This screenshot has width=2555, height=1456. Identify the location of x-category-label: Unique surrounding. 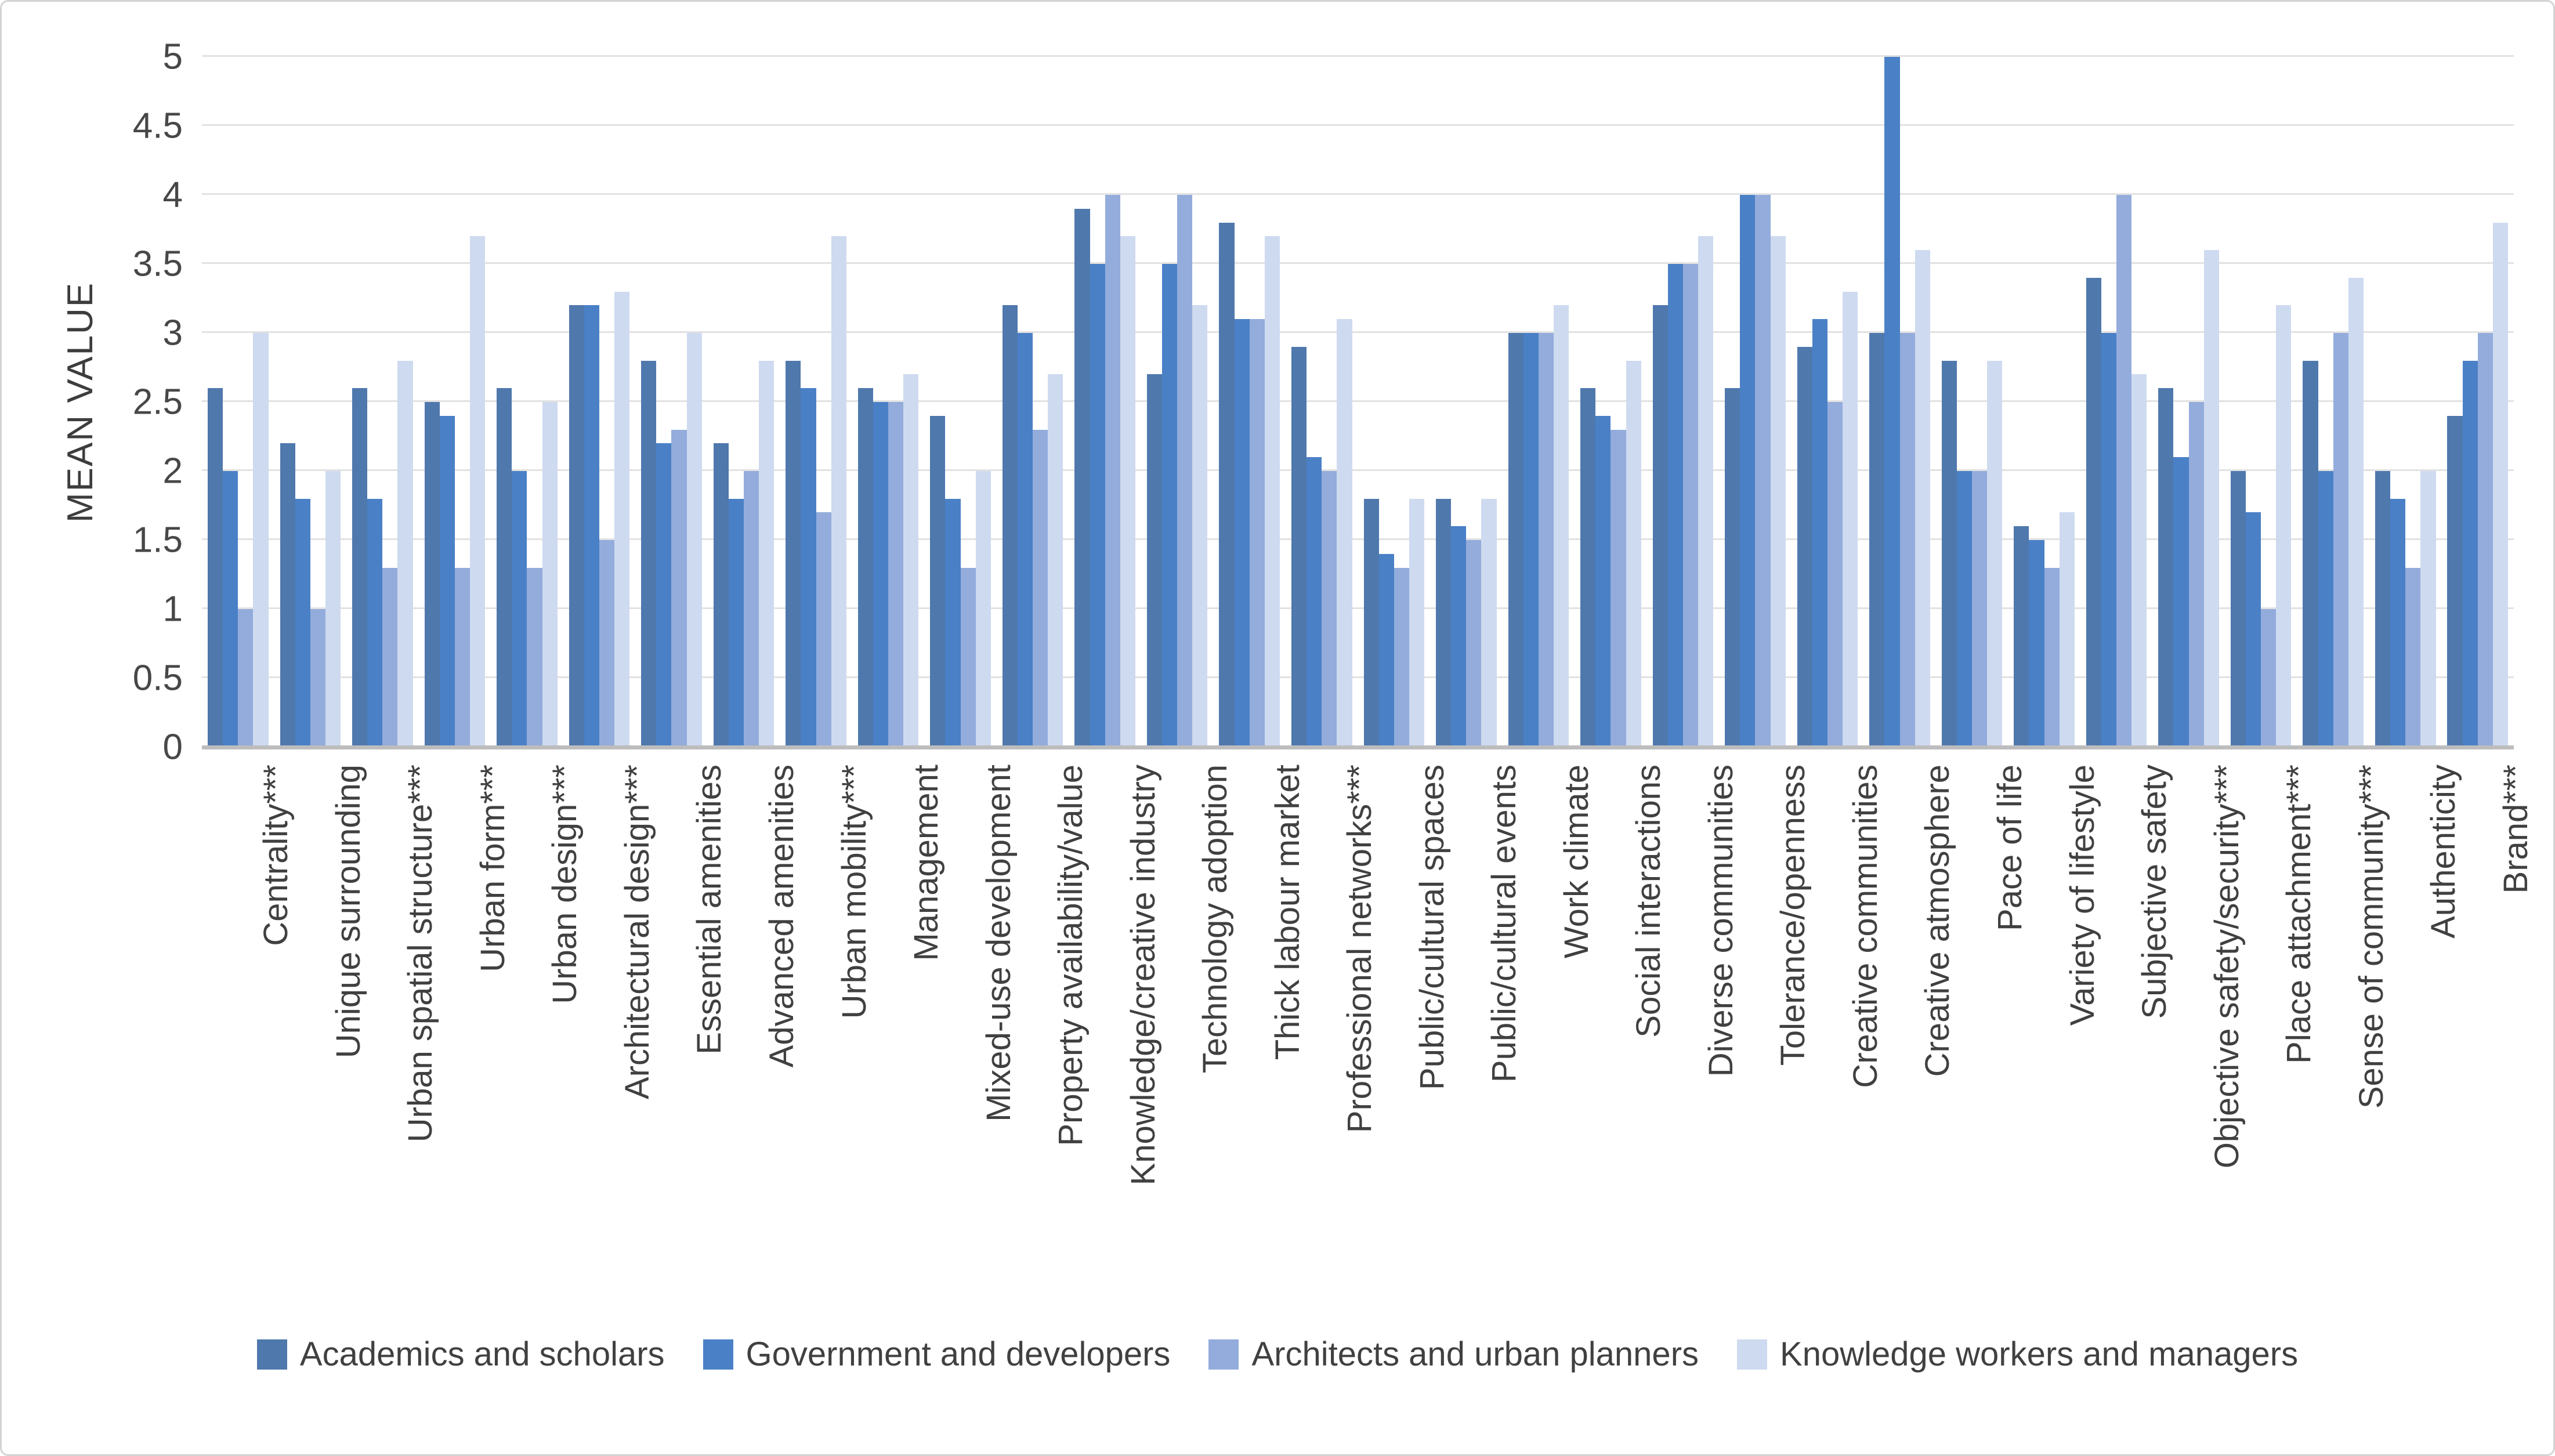
(348, 912).